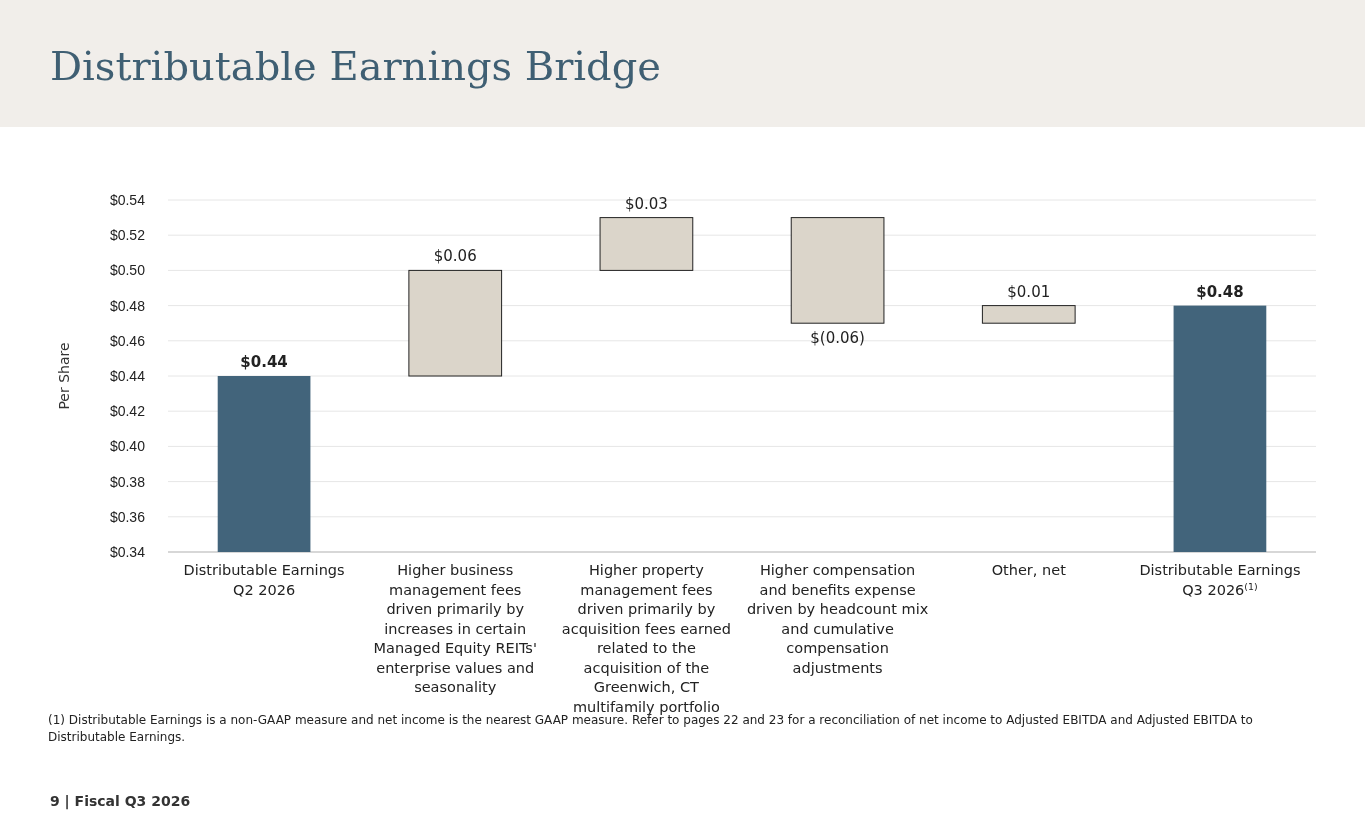  What do you see at coordinates (264, 580) in the screenshot?
I see `x-tick-label: Distributable Earnings Q2 2026` at bounding box center [264, 580].